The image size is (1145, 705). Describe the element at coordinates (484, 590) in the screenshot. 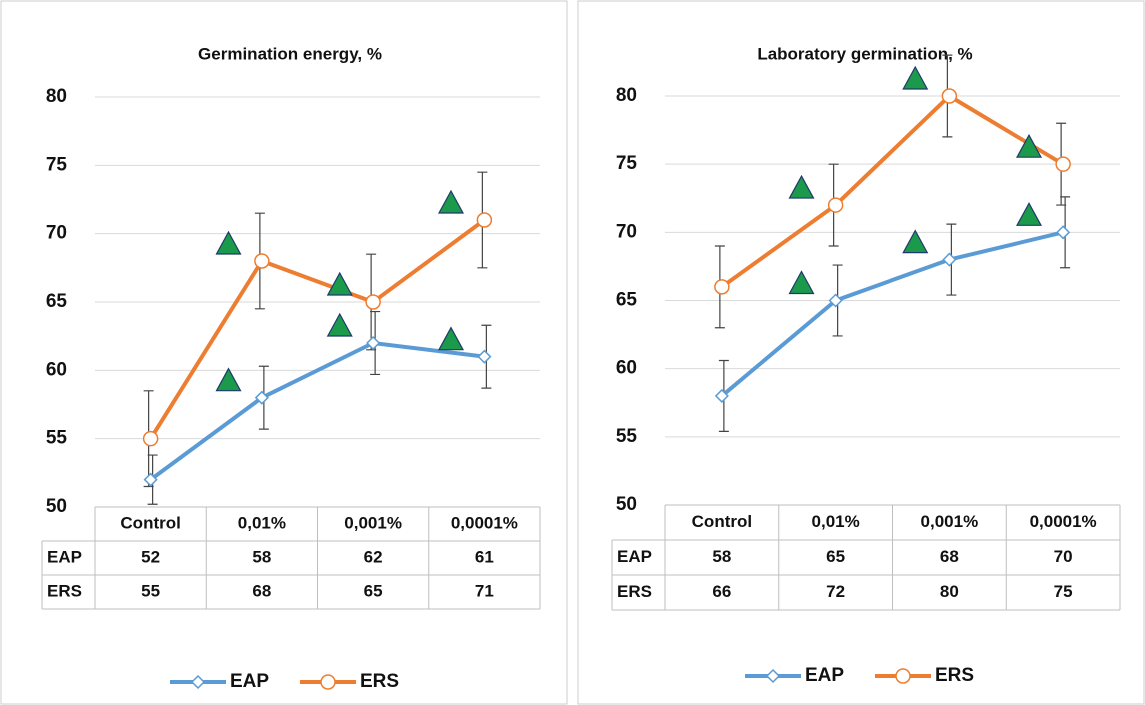

I see `table-cell: 71` at that location.